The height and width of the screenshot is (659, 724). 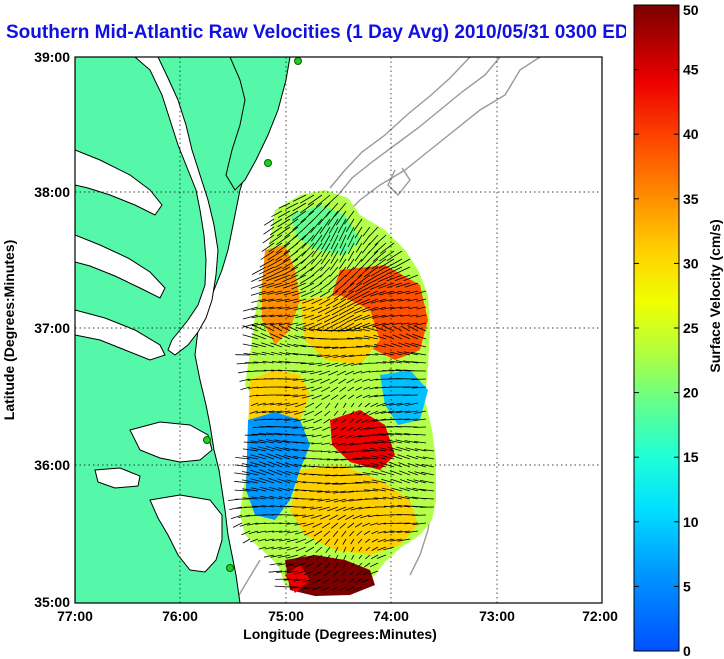 I want to click on x-tick-label: 76:00, so click(x=180, y=616).